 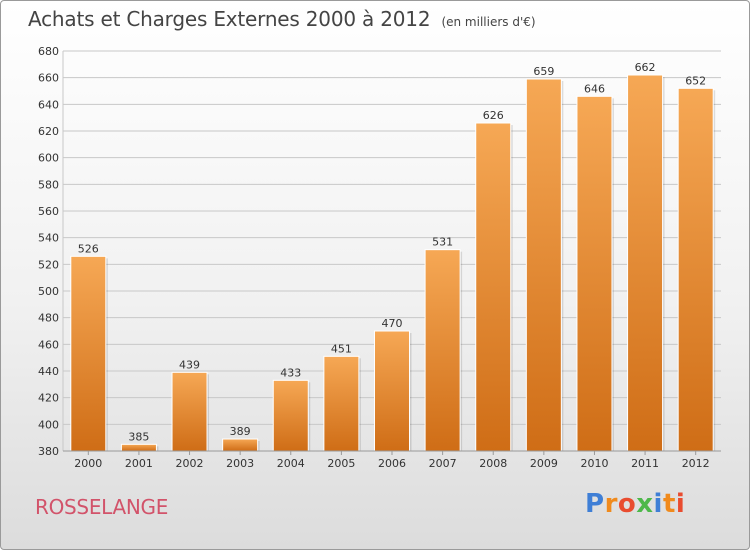 What do you see at coordinates (442, 350) in the screenshot?
I see `bar-2007` at bounding box center [442, 350].